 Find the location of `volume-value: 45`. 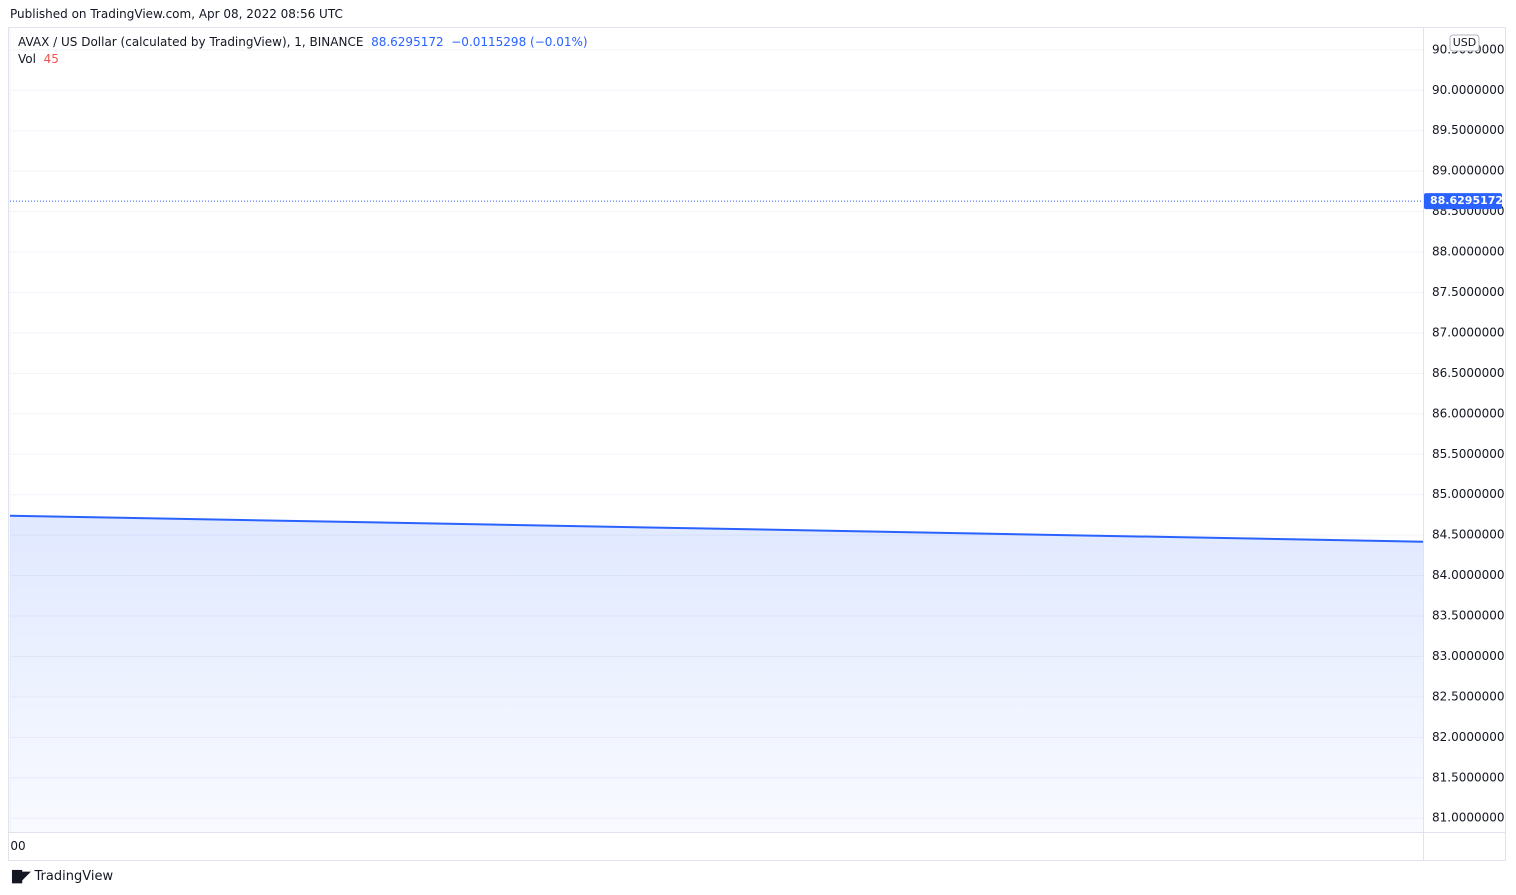

volume-value: 45 is located at coordinates (51, 59).